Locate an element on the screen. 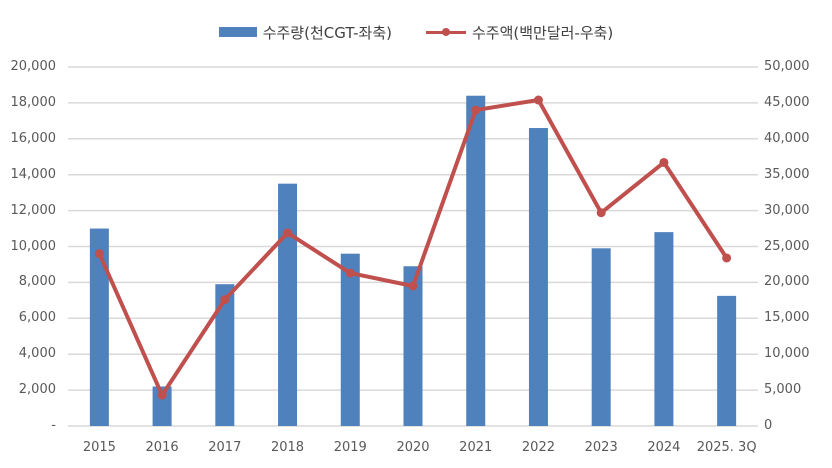 This screenshot has height=468, width=832. y-right-tick-label: 50,000 is located at coordinates (787, 66).